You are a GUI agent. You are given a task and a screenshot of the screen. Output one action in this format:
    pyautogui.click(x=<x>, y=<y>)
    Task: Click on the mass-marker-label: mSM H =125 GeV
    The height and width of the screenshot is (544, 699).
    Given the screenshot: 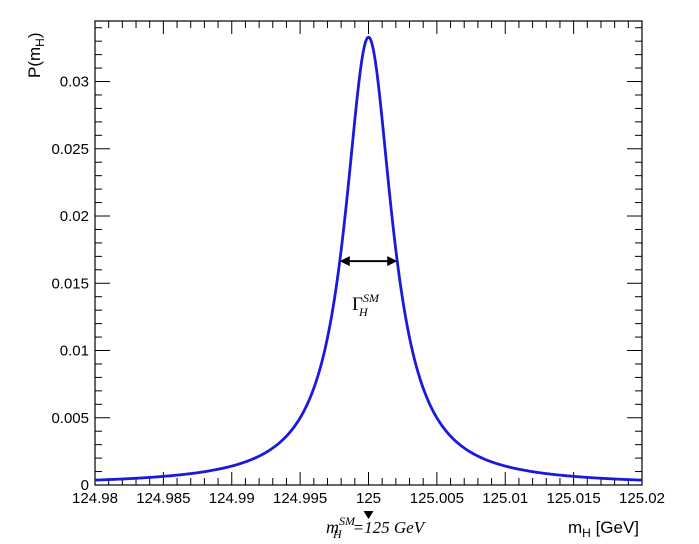 What is the action you would take?
    pyautogui.click(x=376, y=527)
    